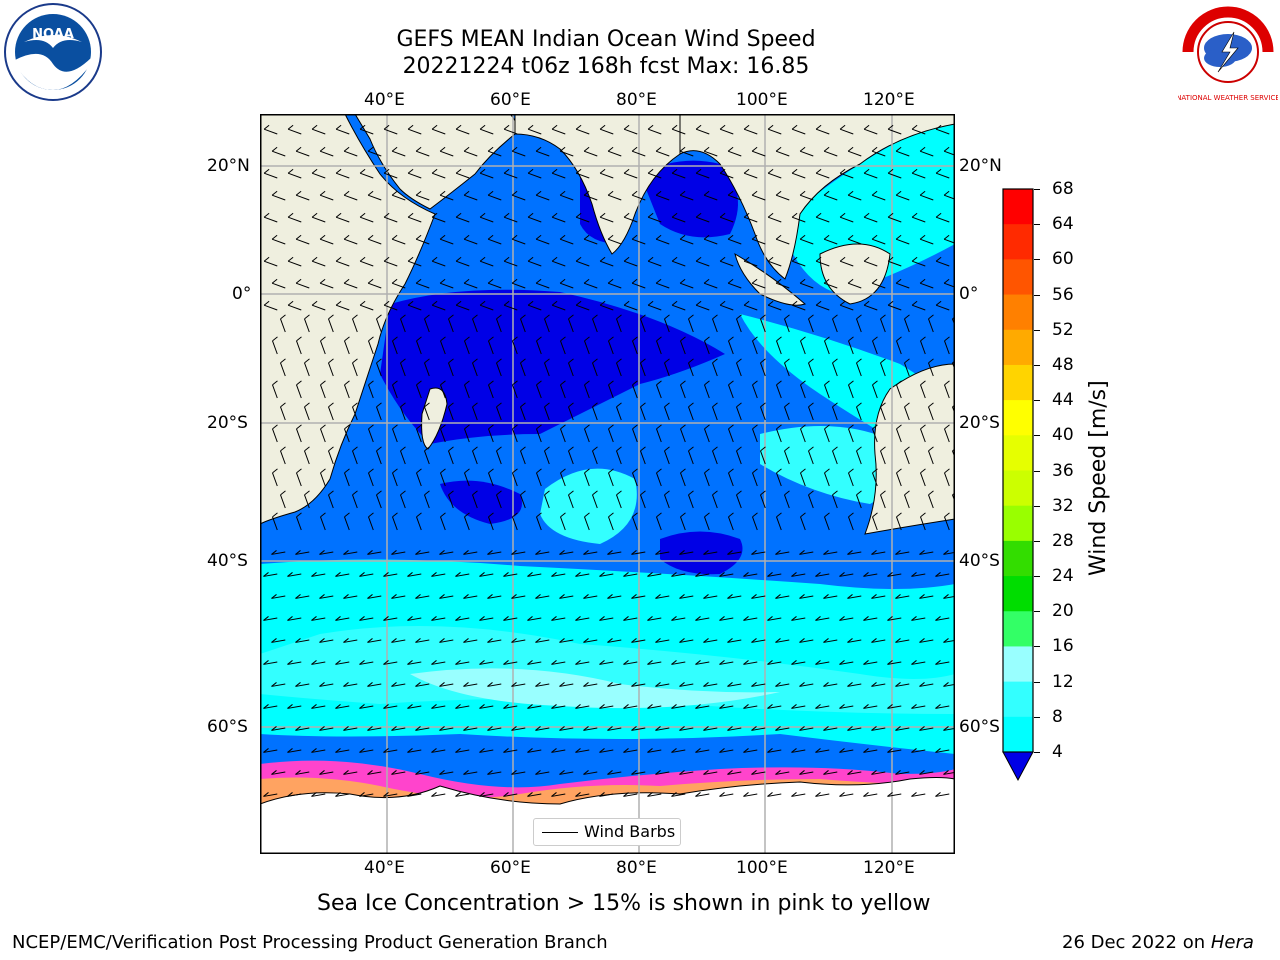  Describe the element at coordinates (1063, 400) in the screenshot. I see `colorbar-tick-label: 44` at that location.